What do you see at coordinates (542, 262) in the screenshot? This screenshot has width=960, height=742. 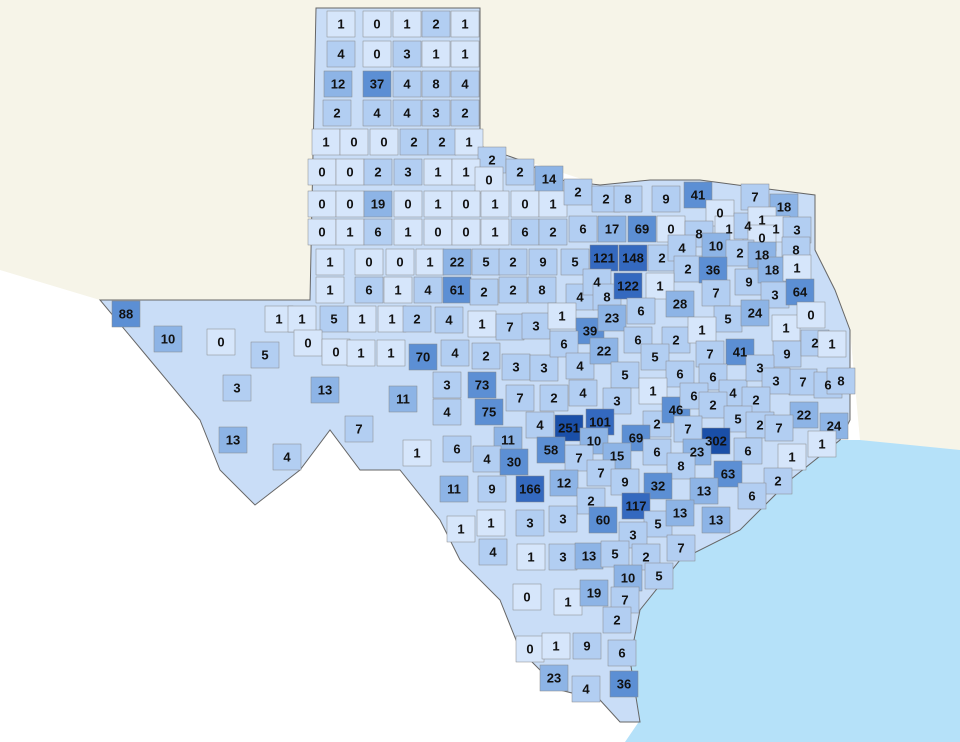 I see `county-count-label: 9` at bounding box center [542, 262].